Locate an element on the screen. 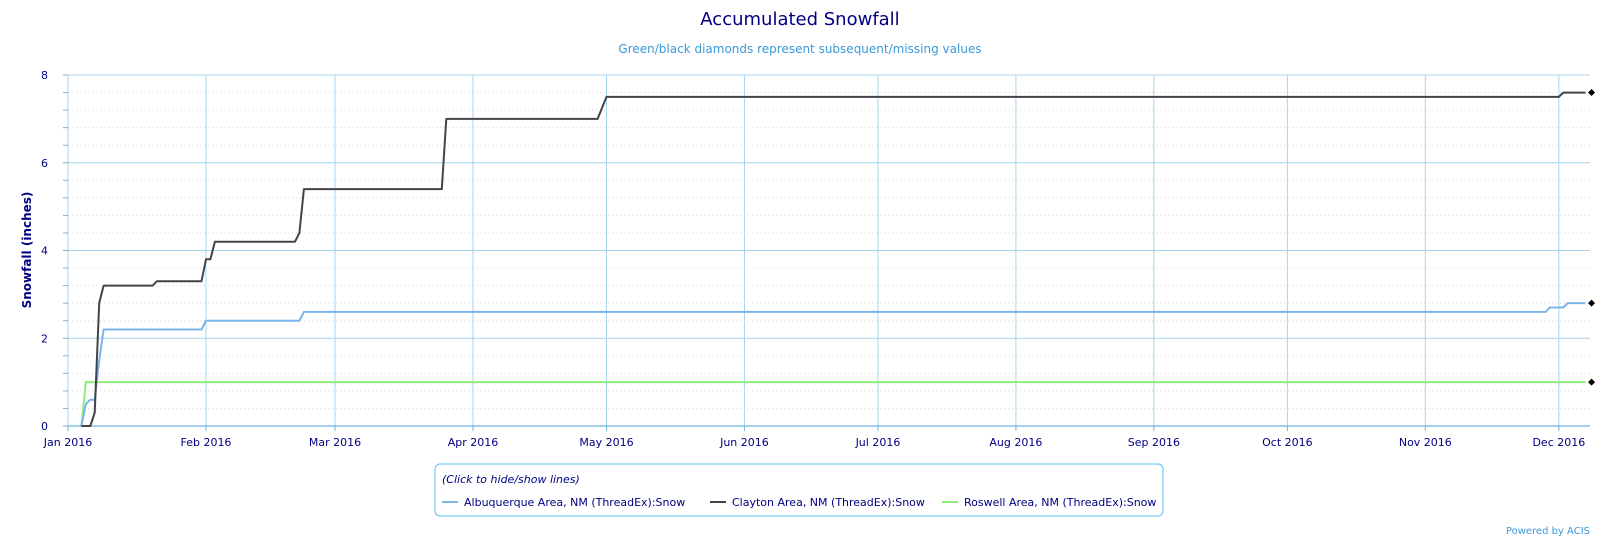 This screenshot has height=539, width=1600. legend-box is located at coordinates (799, 490).